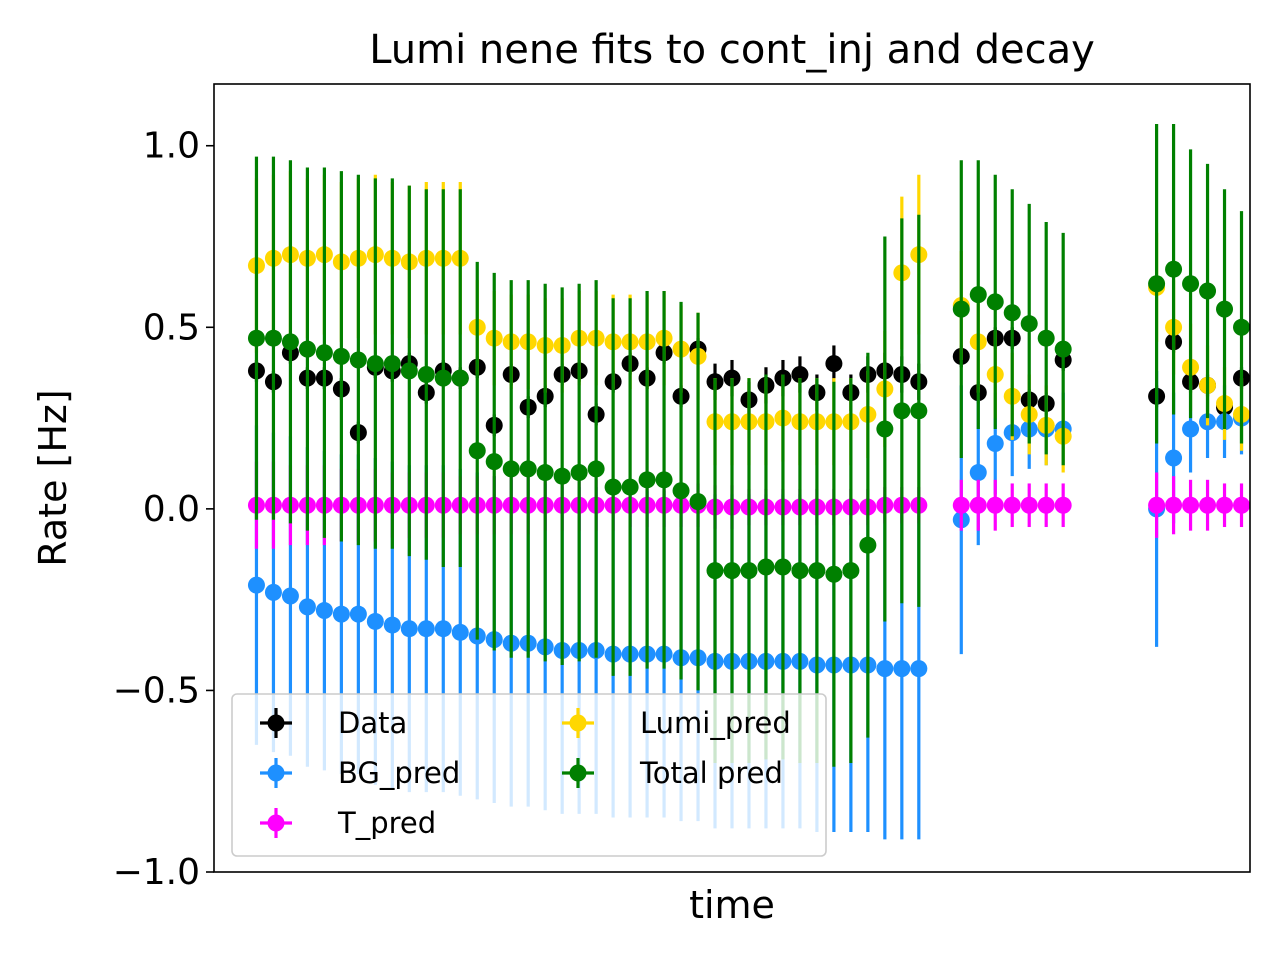  What do you see at coordinates (732, 50) in the screenshot?
I see `chart-title: Lumi nene fits to cont_inj and decay` at bounding box center [732, 50].